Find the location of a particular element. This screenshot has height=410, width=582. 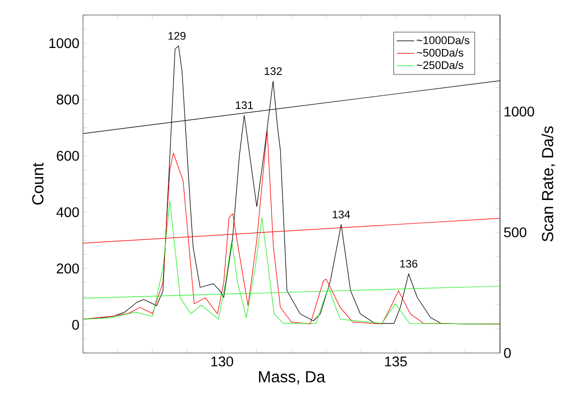

legend-label: ~1000Da/s is located at coordinates (443, 40).